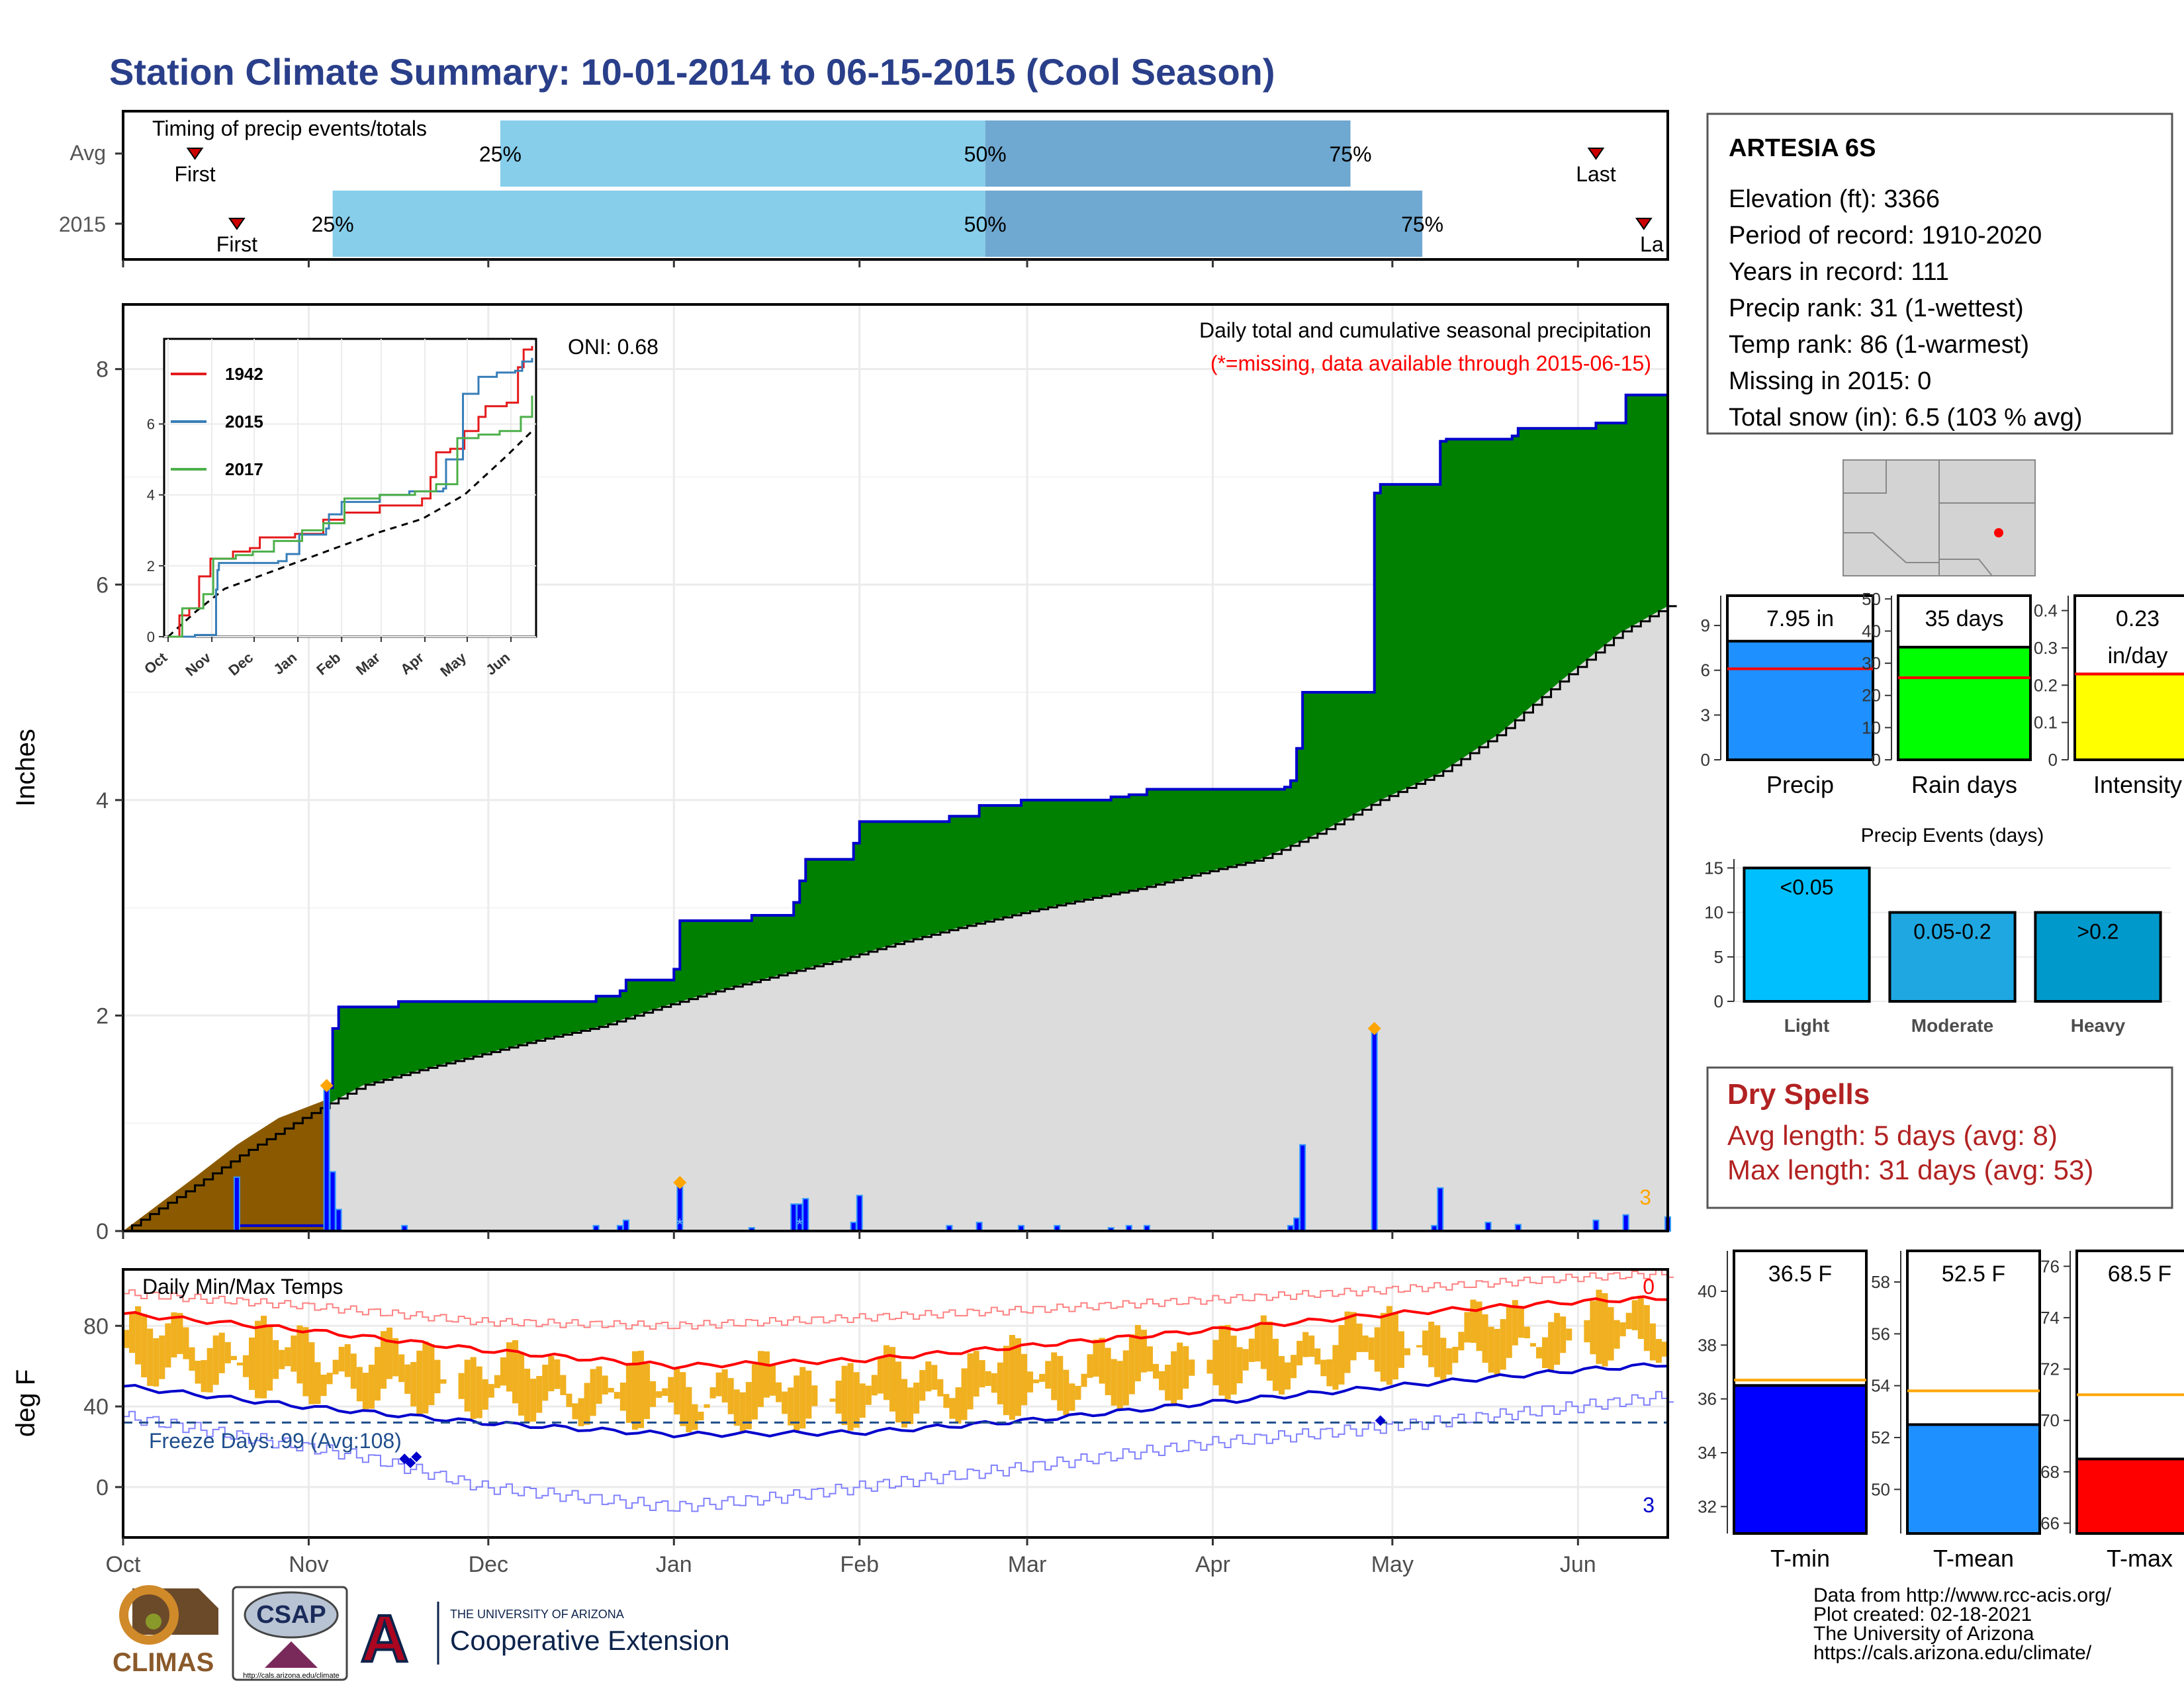  I want to click on small-bar-ytick-label: 40, so click(1707, 1291).